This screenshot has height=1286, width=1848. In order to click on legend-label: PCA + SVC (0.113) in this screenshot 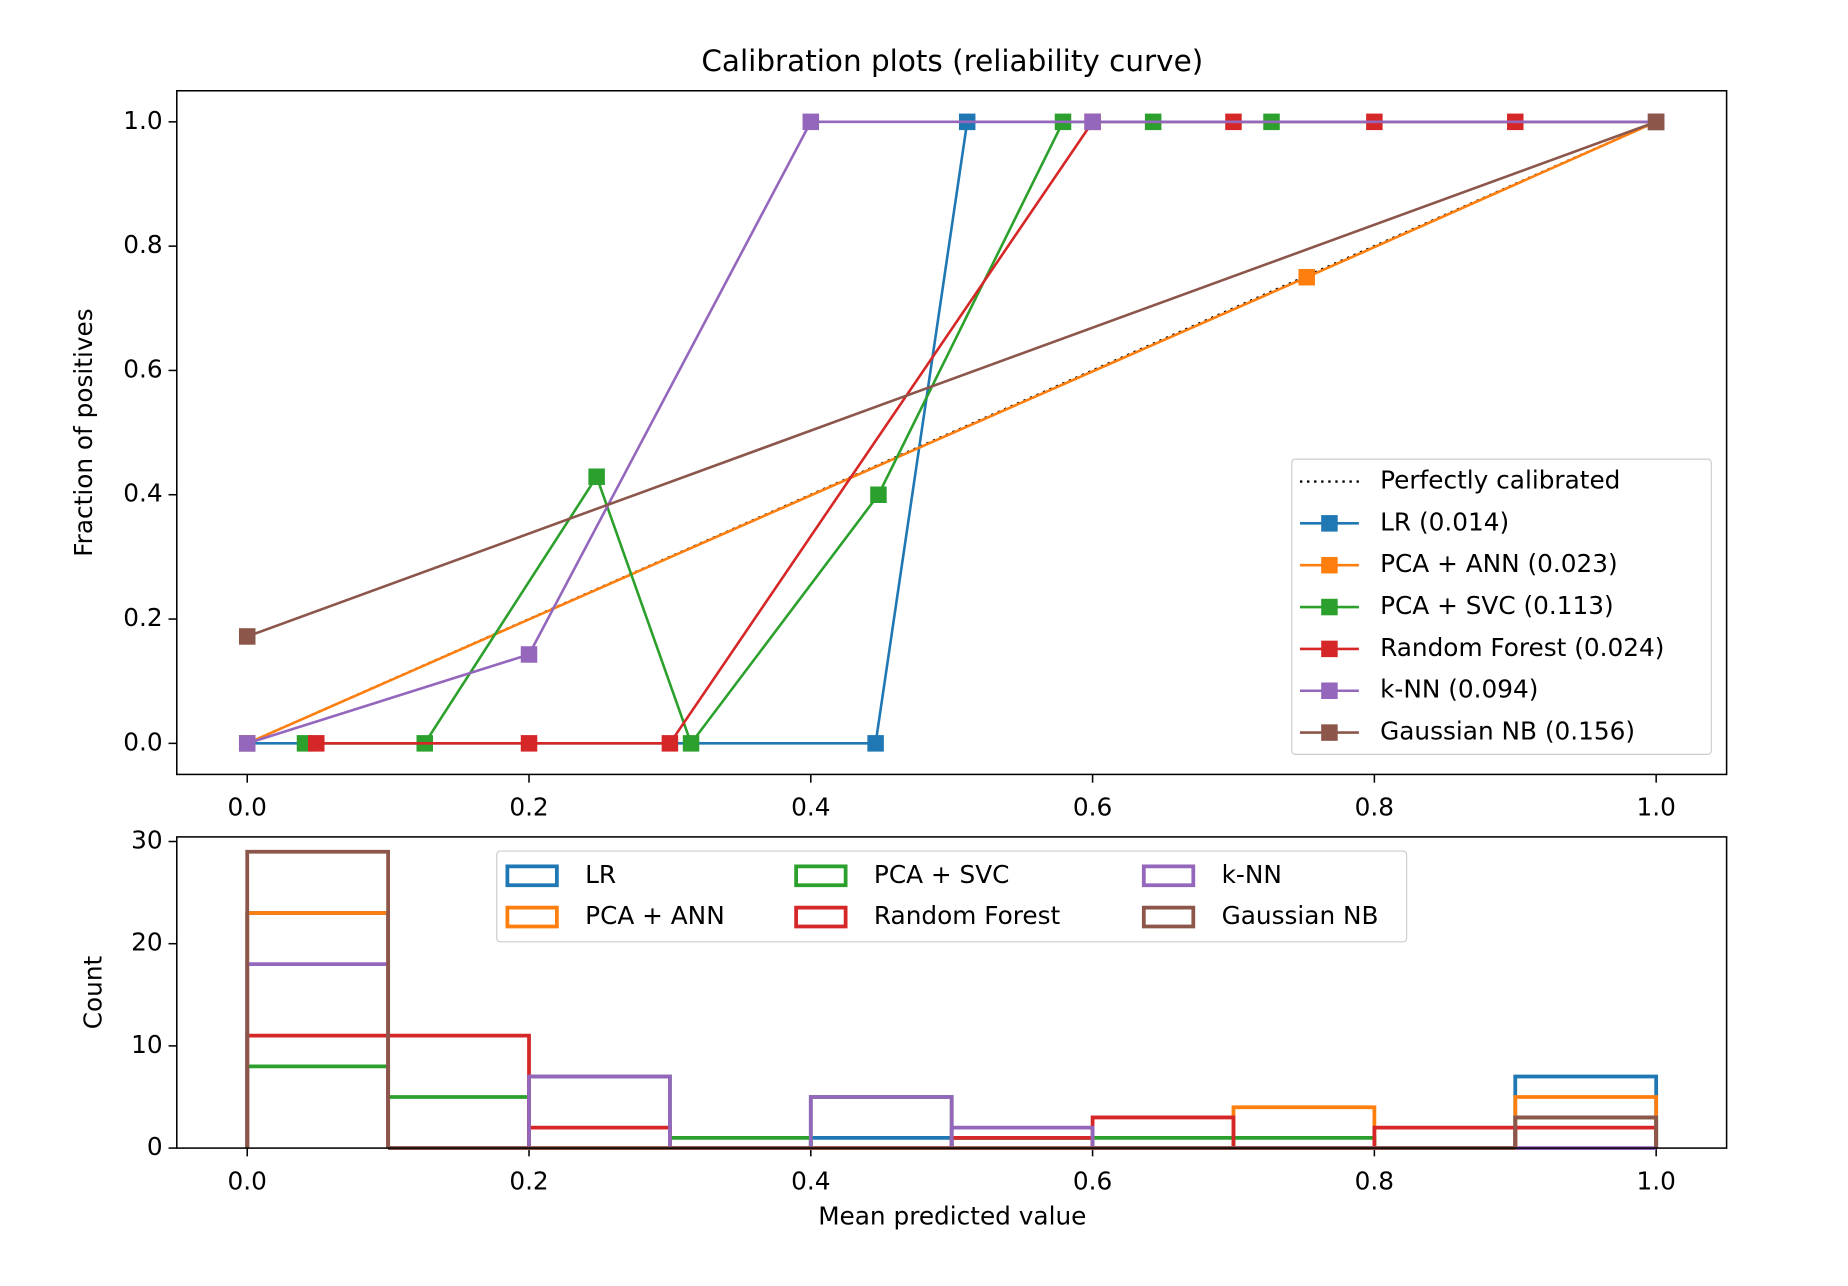, I will do `click(1497, 605)`.